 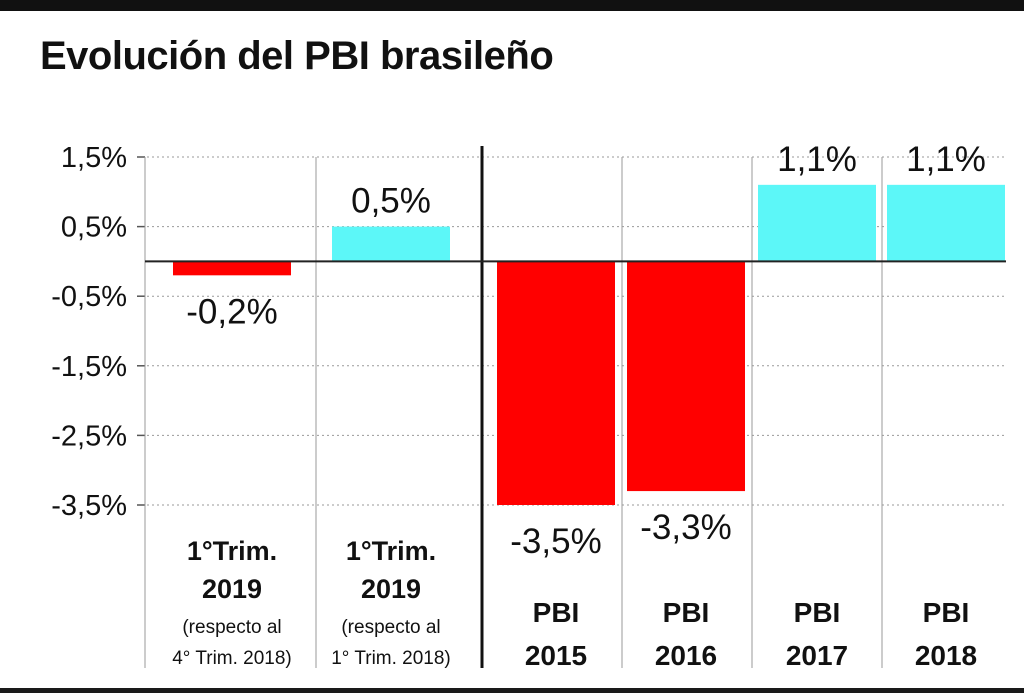 What do you see at coordinates (89, 436) in the screenshot?
I see `y-tick-label: -2,5%` at bounding box center [89, 436].